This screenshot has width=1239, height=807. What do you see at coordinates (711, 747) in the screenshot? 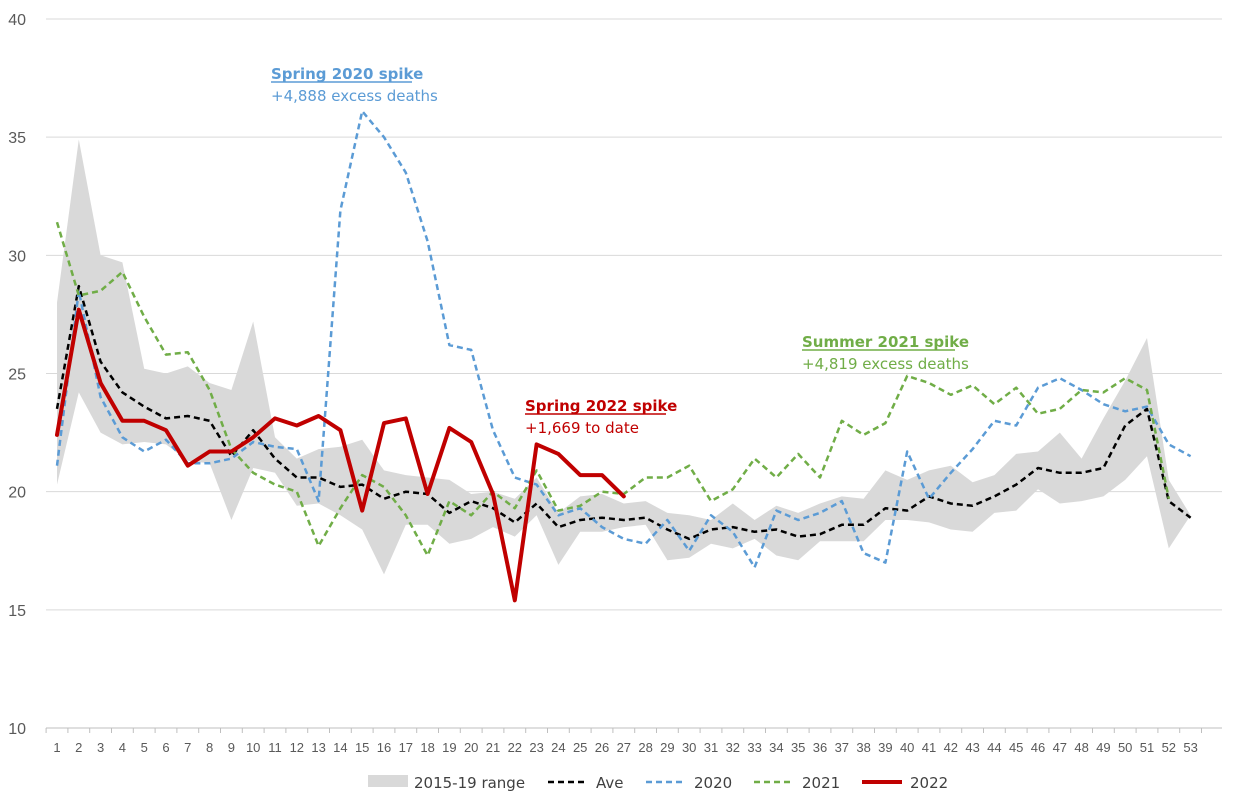
I see `x-tick-label: 31` at bounding box center [711, 747].